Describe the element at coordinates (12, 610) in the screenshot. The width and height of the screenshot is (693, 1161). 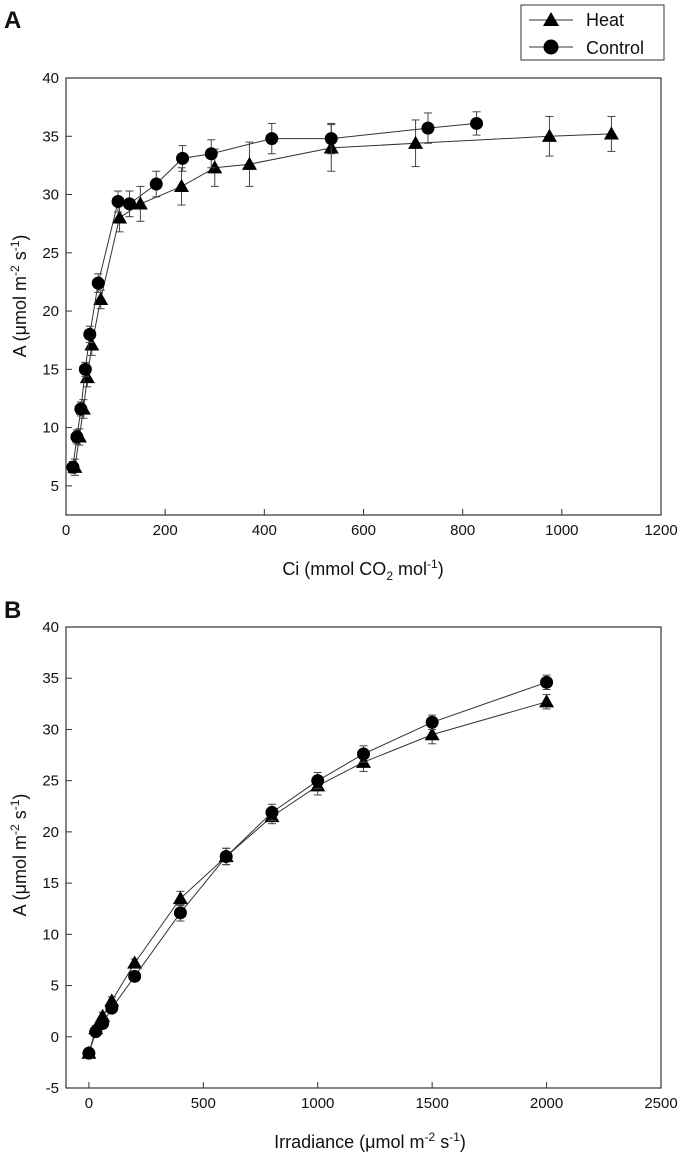
I see `panel-b-letter: B` at that location.